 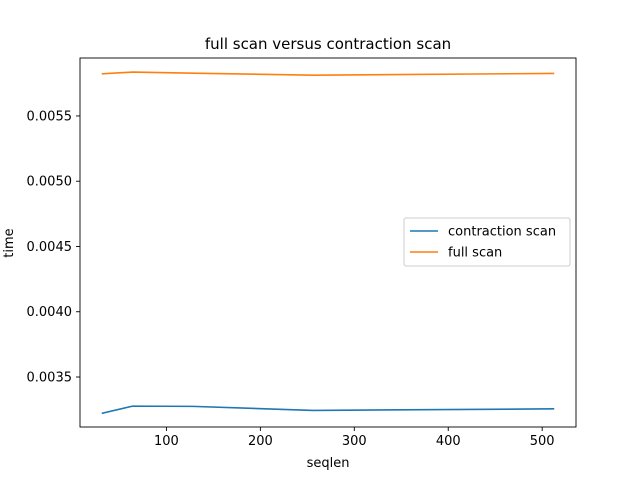 I want to click on y-axis-label: time, so click(x=9, y=242).